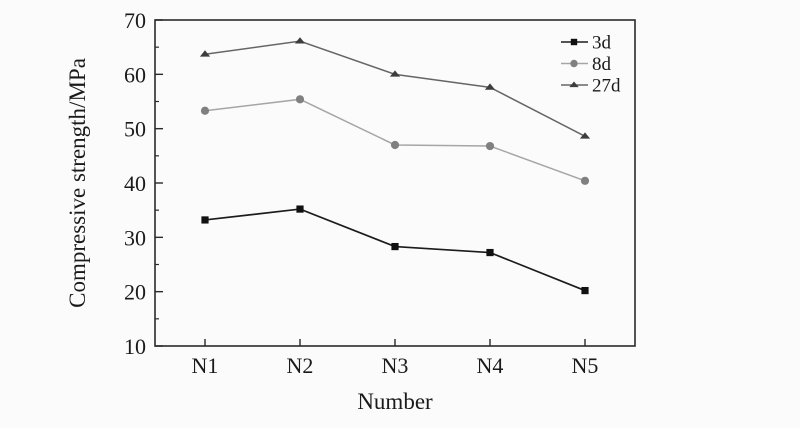 The width and height of the screenshot is (800, 428). What do you see at coordinates (300, 365) in the screenshot?
I see `x-tick-label: N2` at bounding box center [300, 365].